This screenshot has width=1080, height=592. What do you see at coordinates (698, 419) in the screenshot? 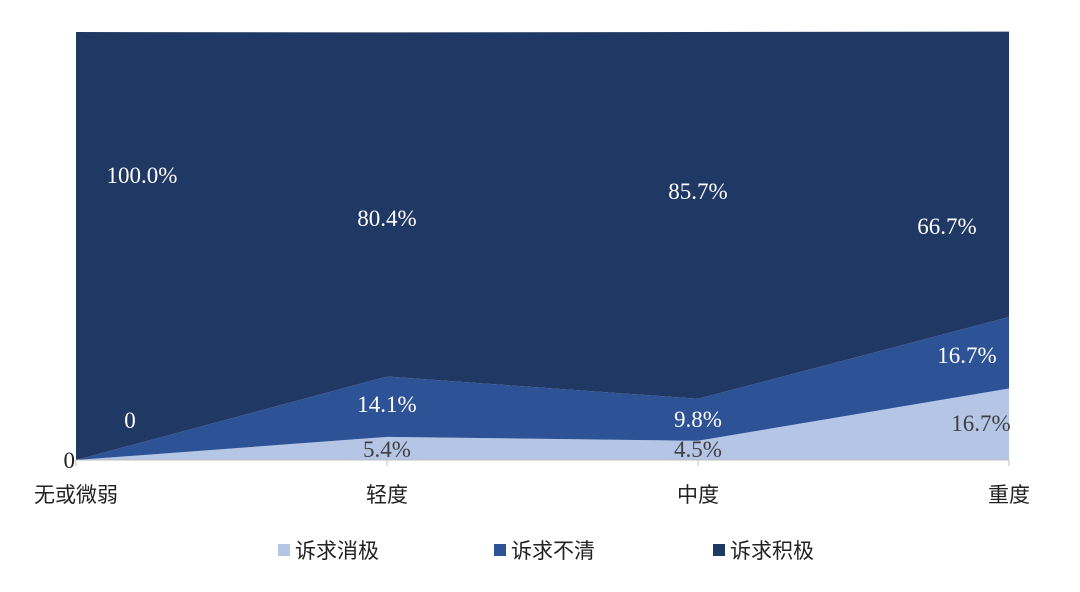
I see `data-label: 9.8%` at bounding box center [698, 419].